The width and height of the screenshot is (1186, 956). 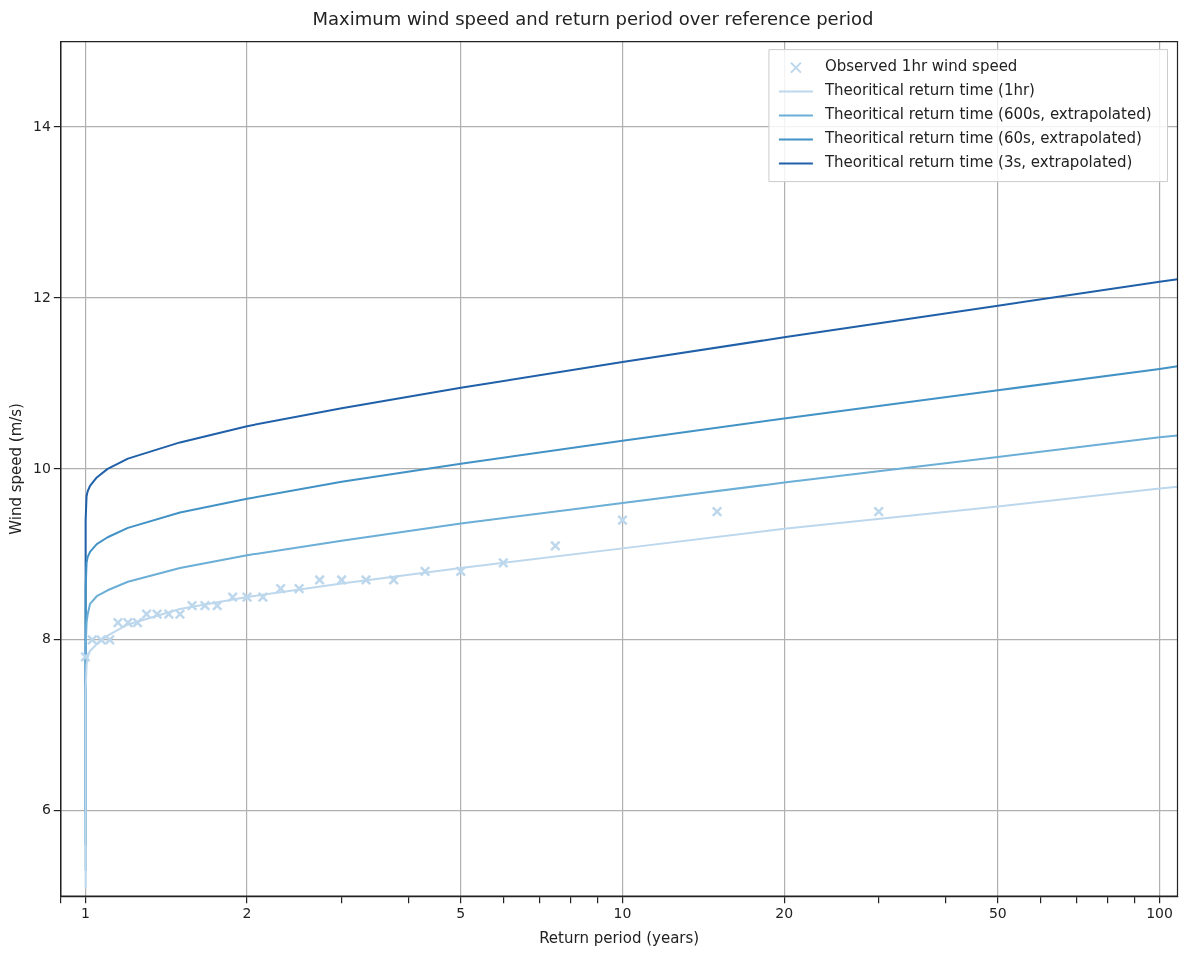 I want to click on x-tick-label: 20, so click(x=784, y=913).